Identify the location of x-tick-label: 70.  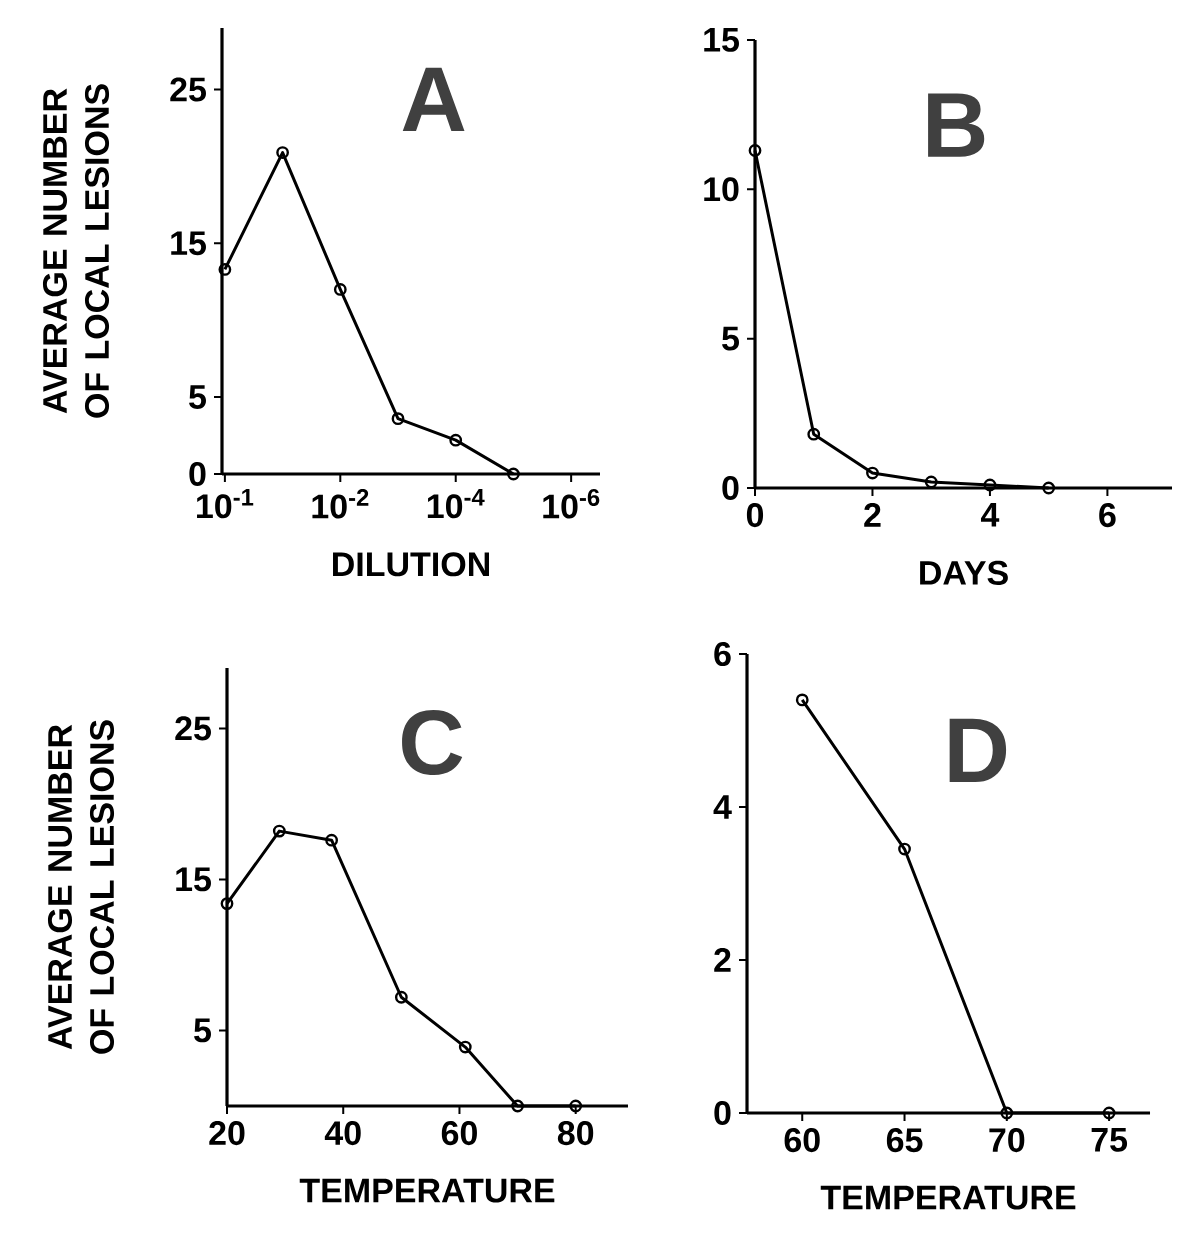
(1007, 1140).